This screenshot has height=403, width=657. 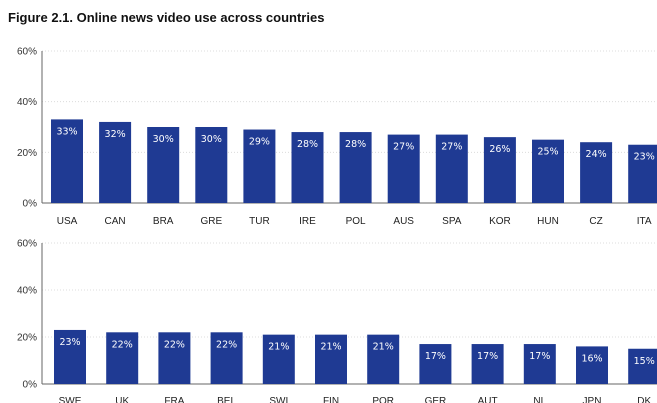 I want to click on data-label-uk: 22%, so click(x=122, y=344).